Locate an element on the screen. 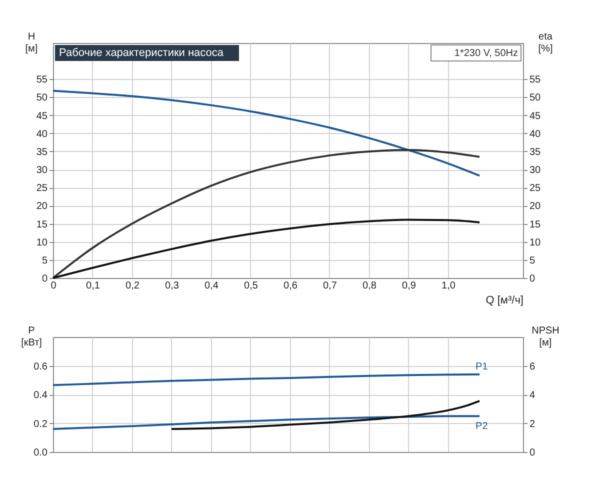  annotation: 1*230 V, 50Hz is located at coordinates (486, 53).